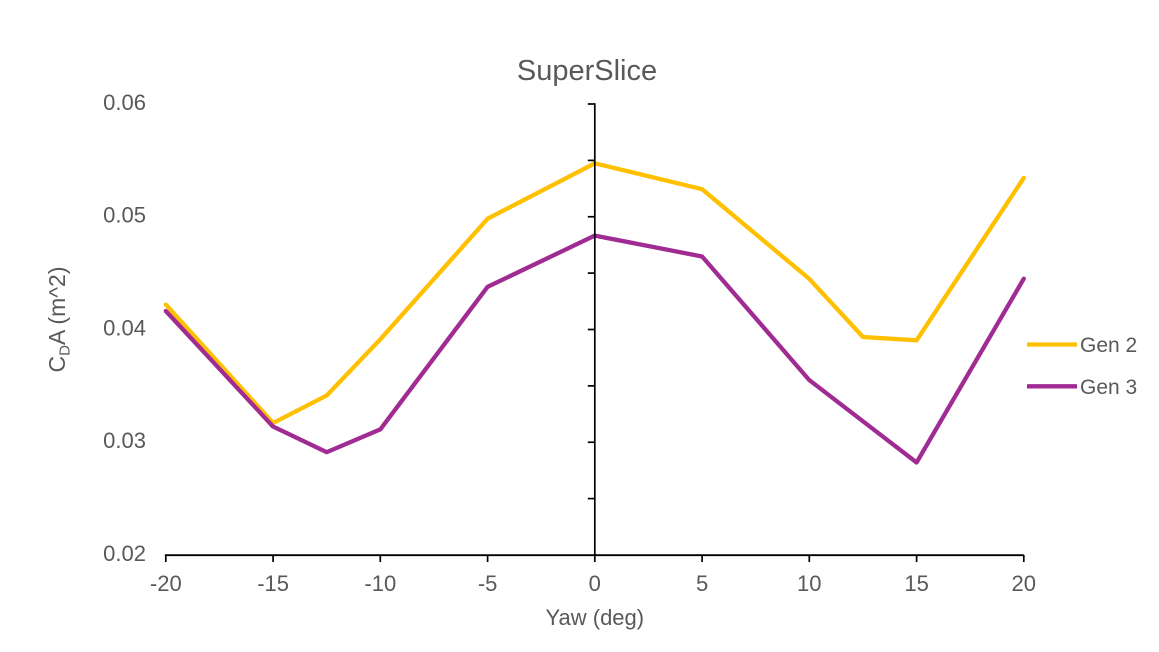 This screenshot has width=1159, height=652. What do you see at coordinates (595, 583) in the screenshot?
I see `svg-text: 0` at bounding box center [595, 583].